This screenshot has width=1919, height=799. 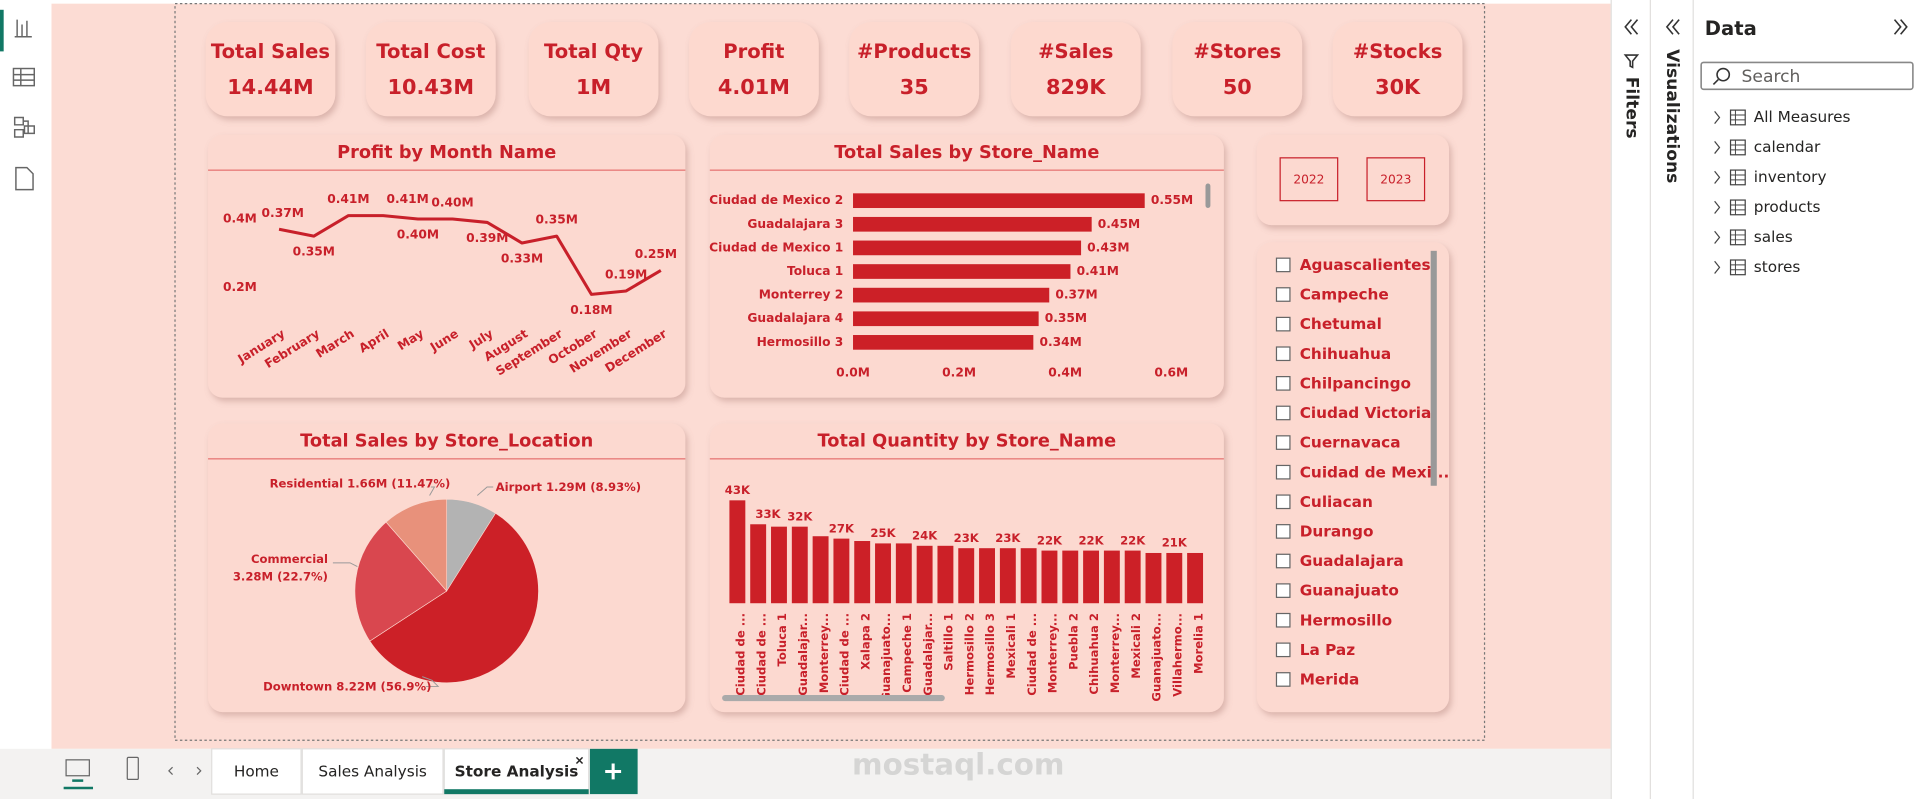 What do you see at coordinates (1672, 27) in the screenshot?
I see `collapse-visualizations` at bounding box center [1672, 27].